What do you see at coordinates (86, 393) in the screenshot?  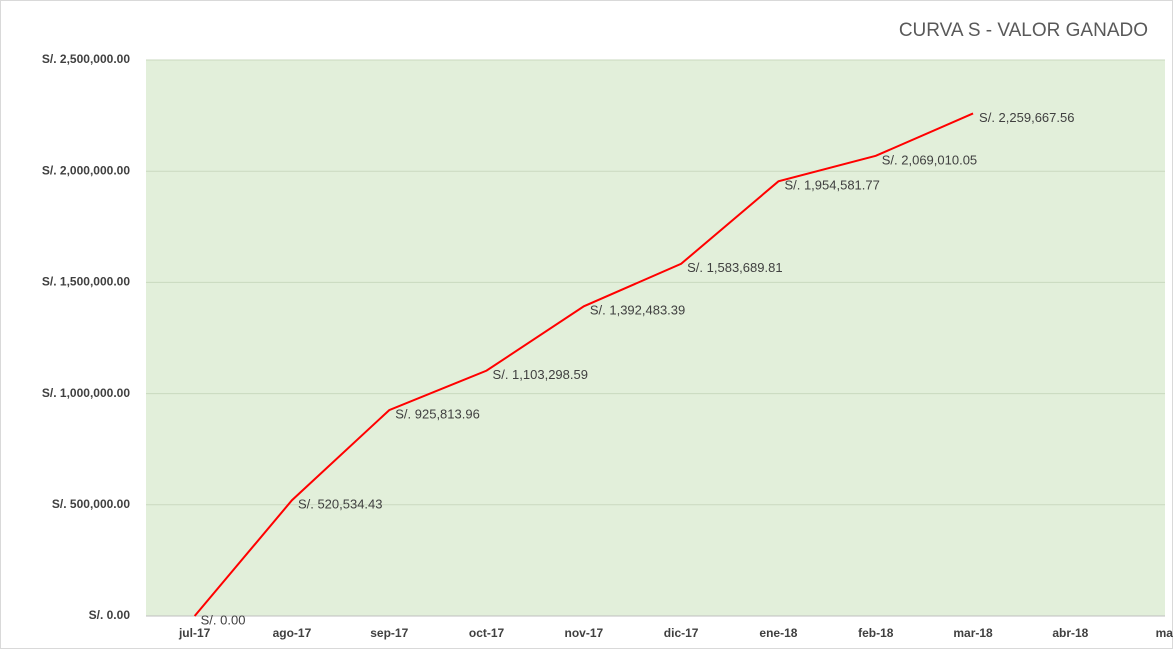 I see `y-tick-label: S/. 1,000,000.00` at bounding box center [86, 393].